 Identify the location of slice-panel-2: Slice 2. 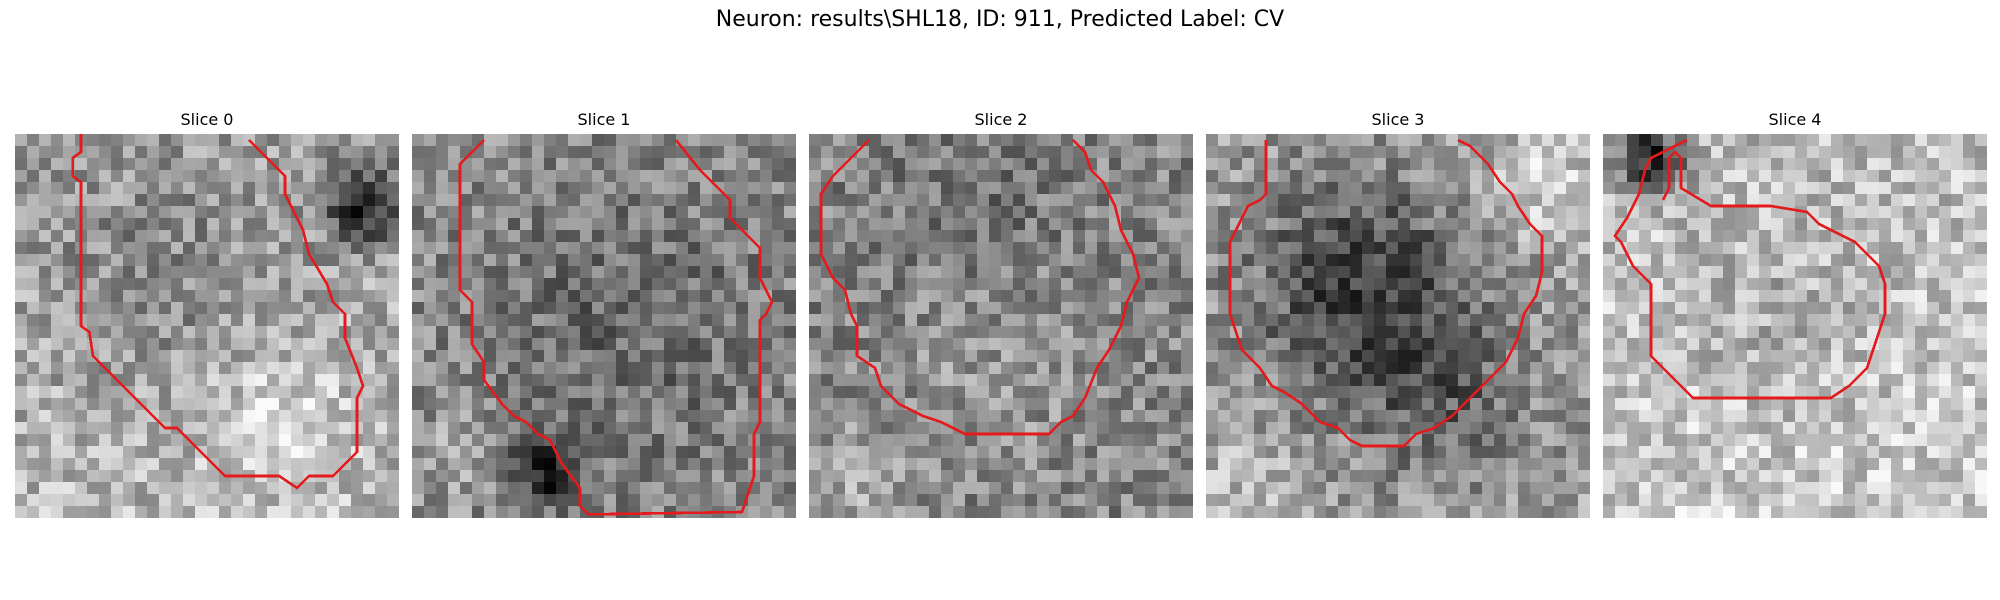
(1001, 313).